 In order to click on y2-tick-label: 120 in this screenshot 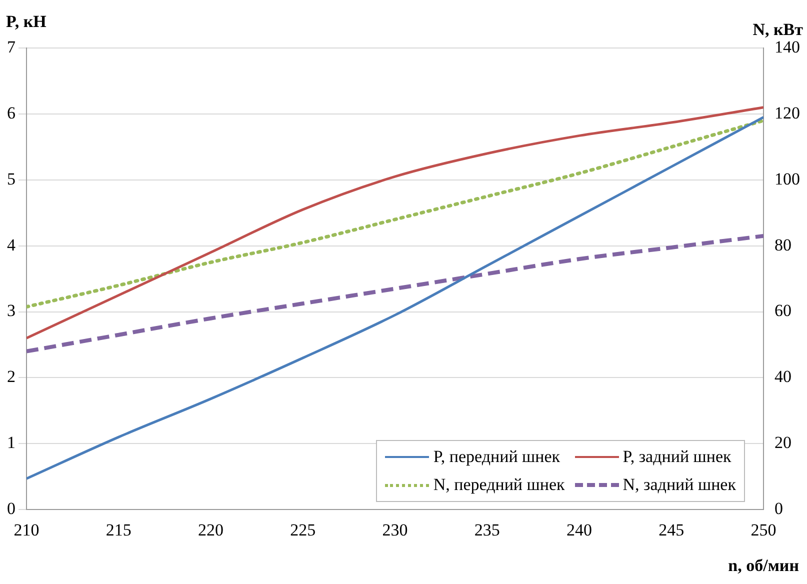, I will do `click(787, 112)`.